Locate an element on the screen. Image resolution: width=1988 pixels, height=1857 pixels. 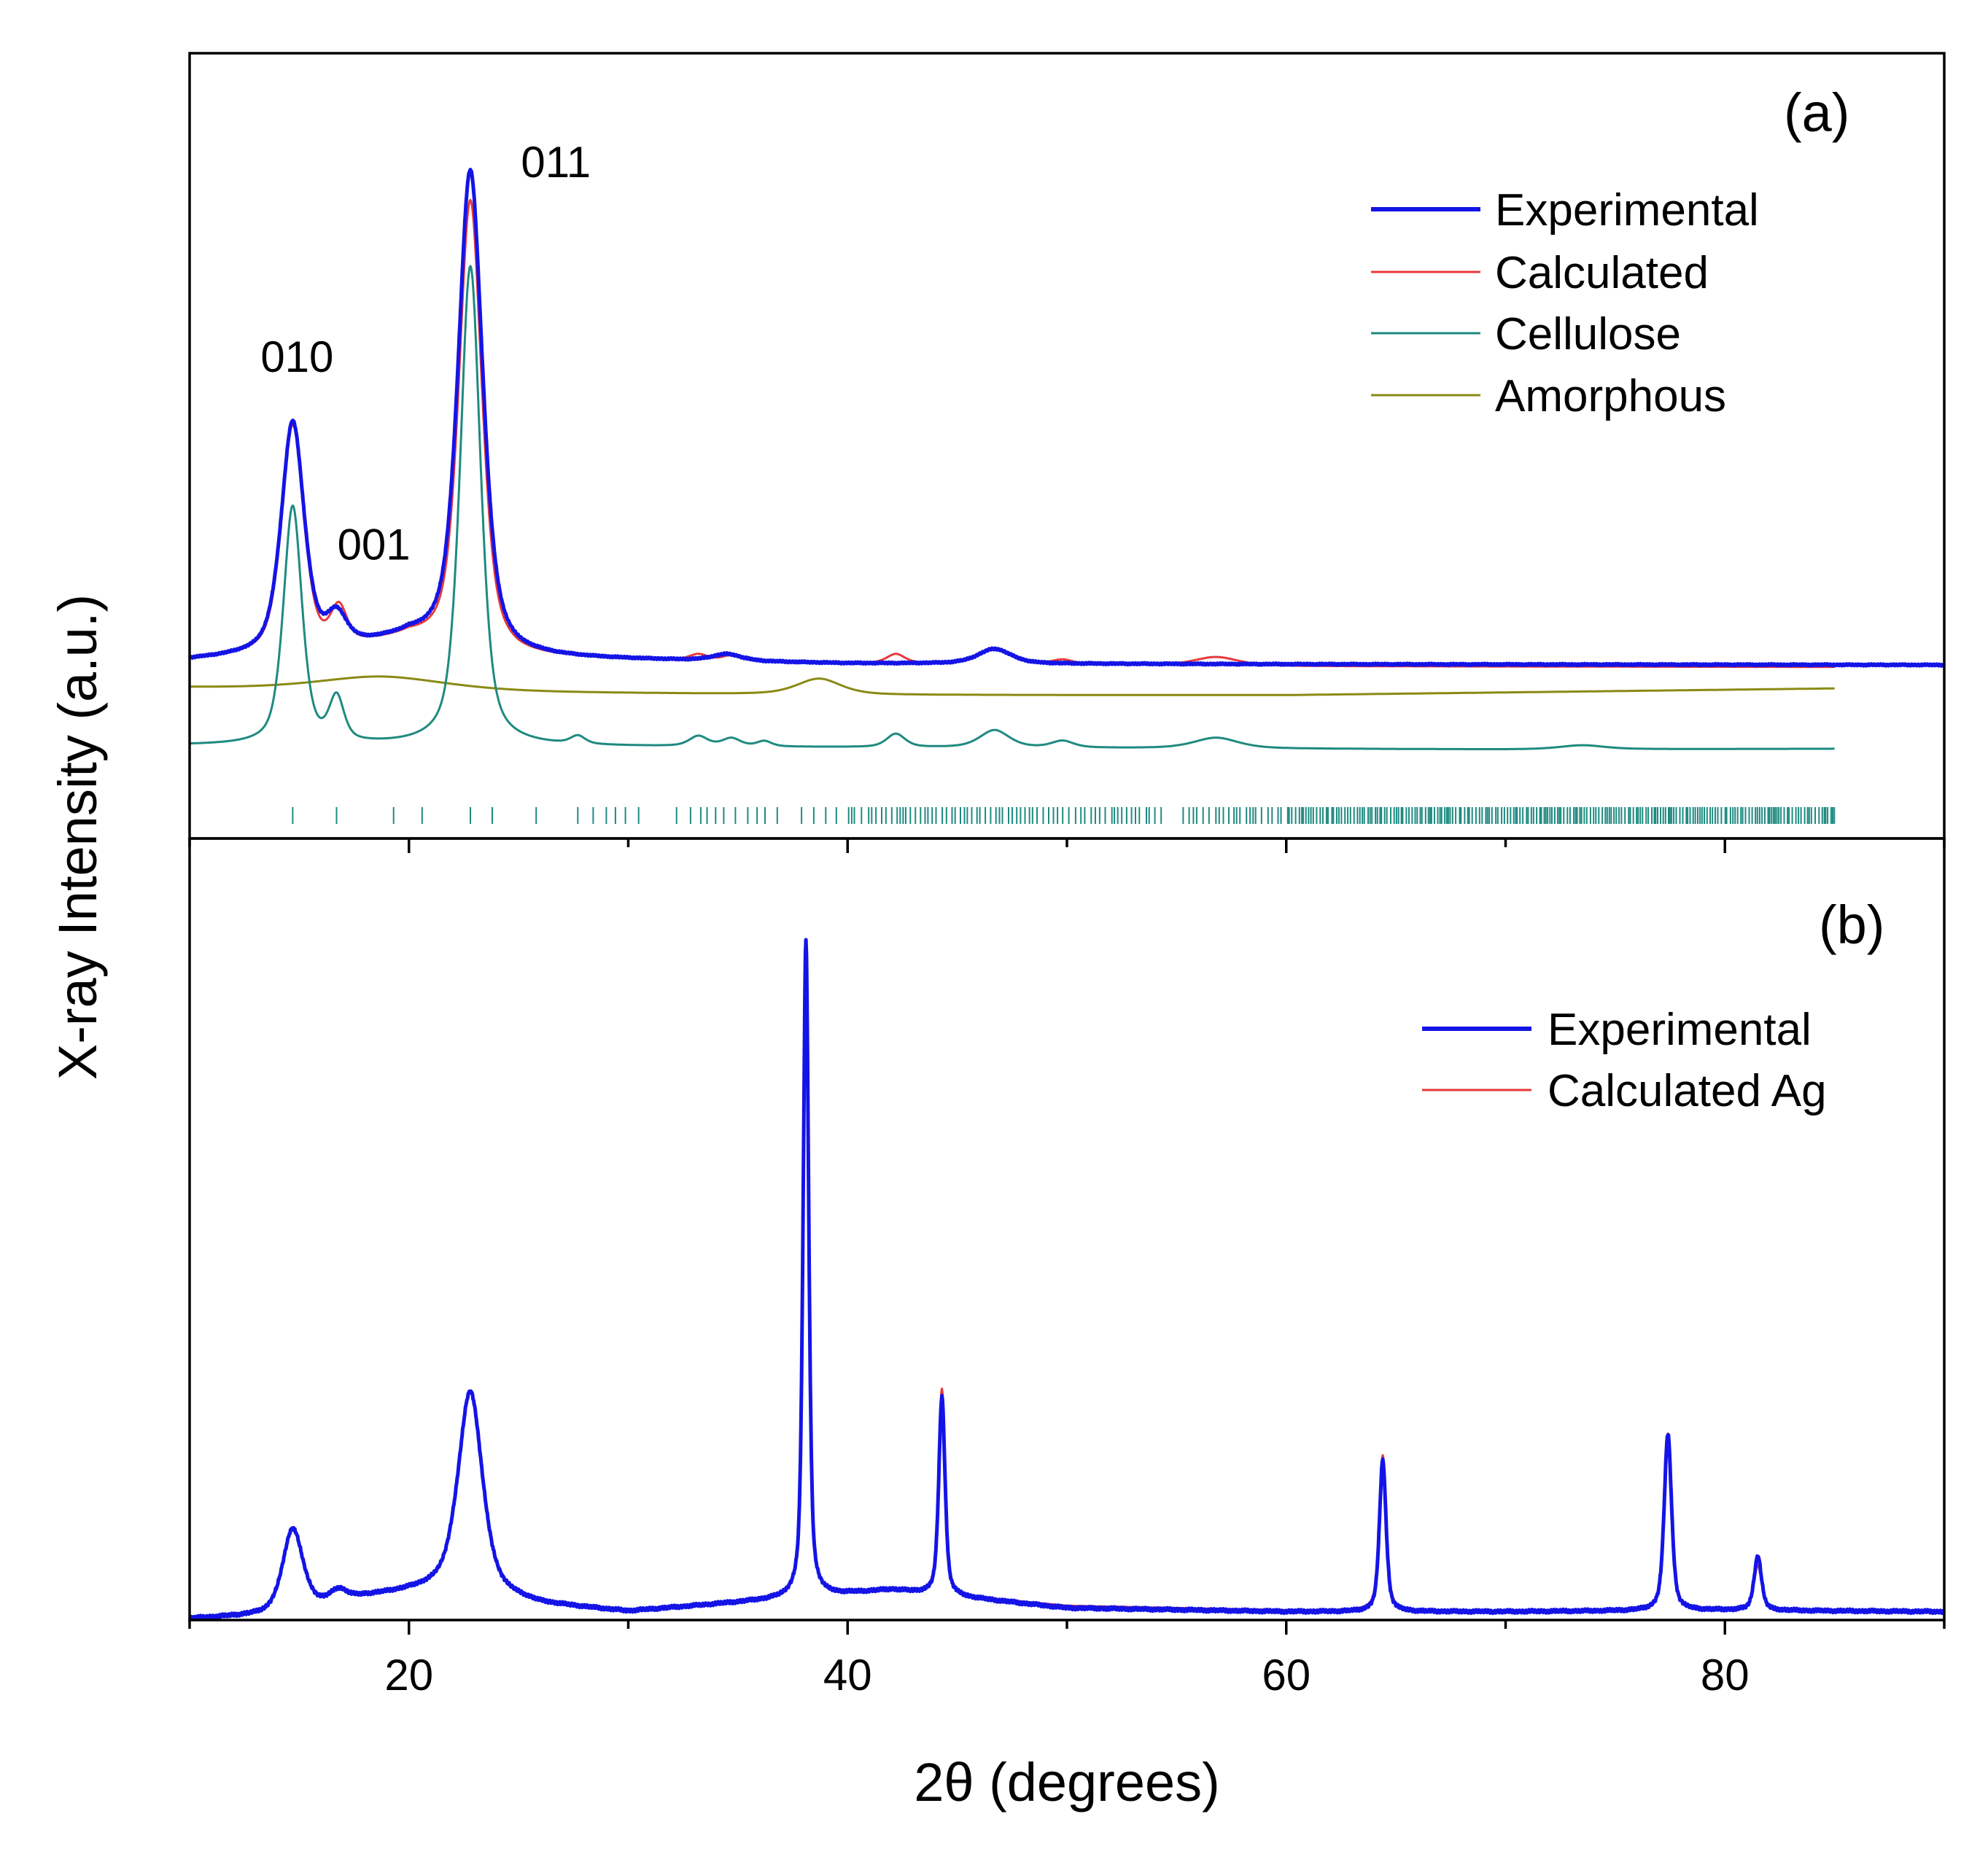
peak-label-011: 011 is located at coordinates (556, 162).